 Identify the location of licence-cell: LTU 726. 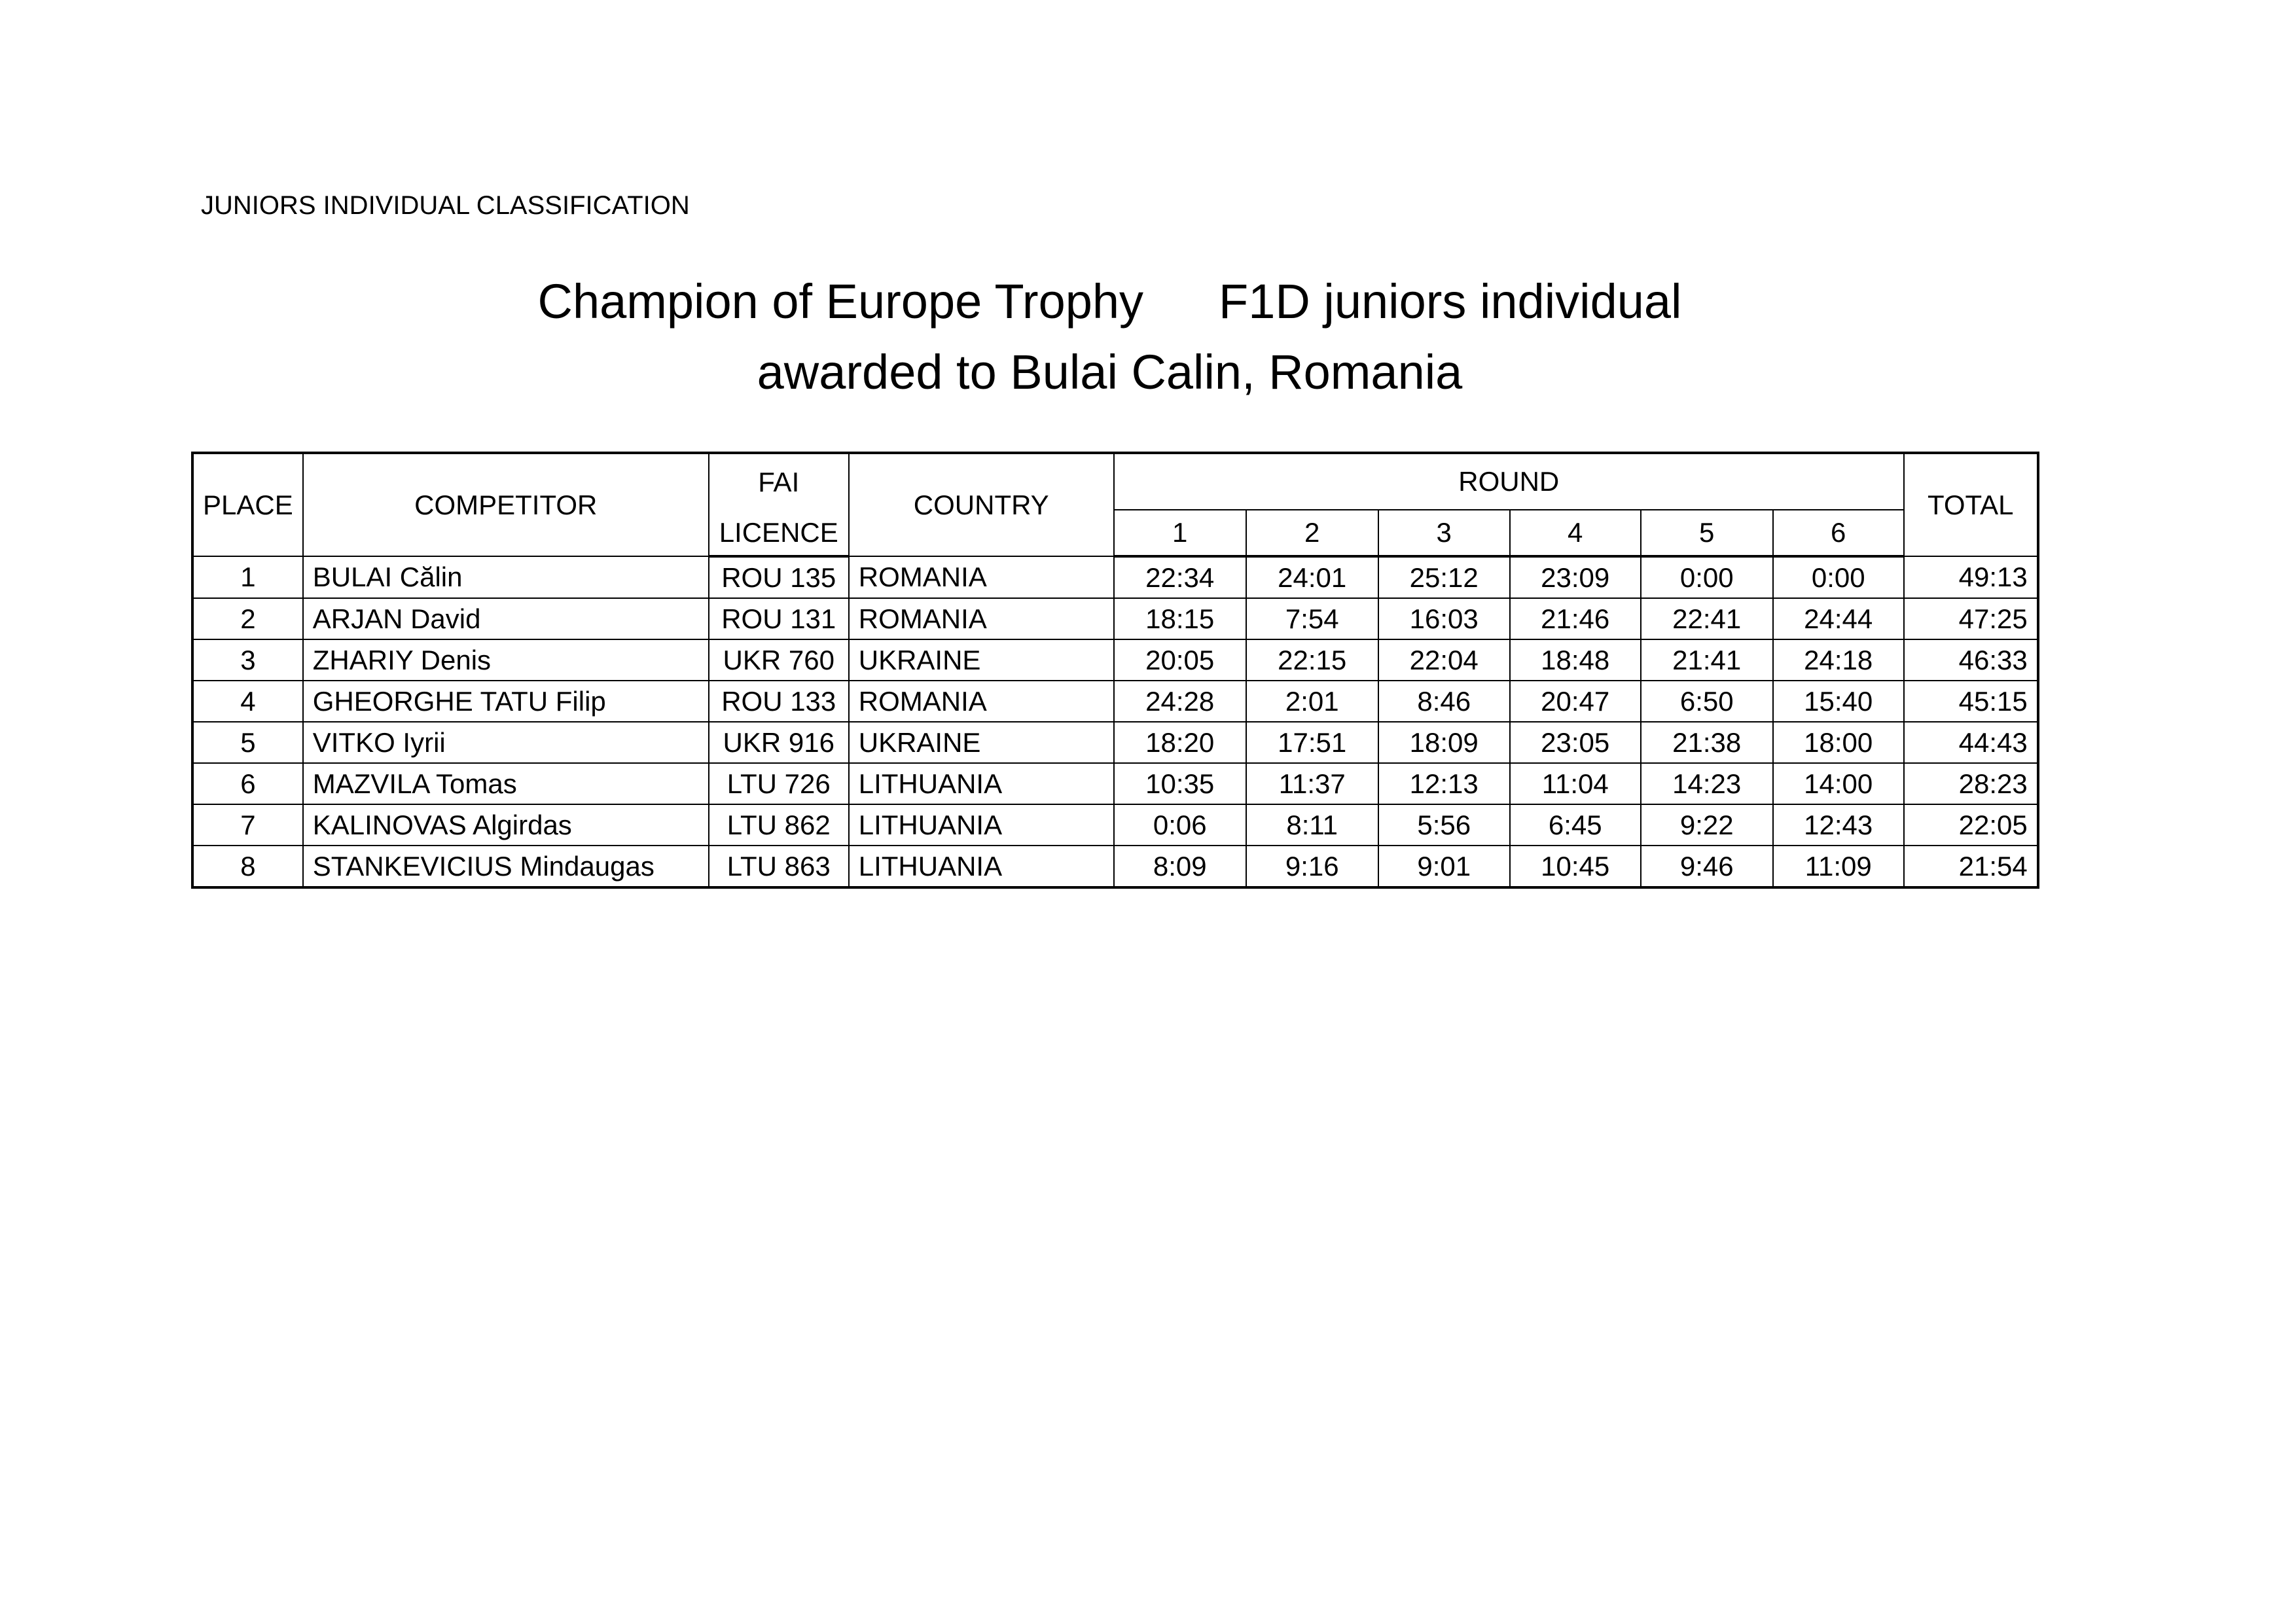
(779, 783).